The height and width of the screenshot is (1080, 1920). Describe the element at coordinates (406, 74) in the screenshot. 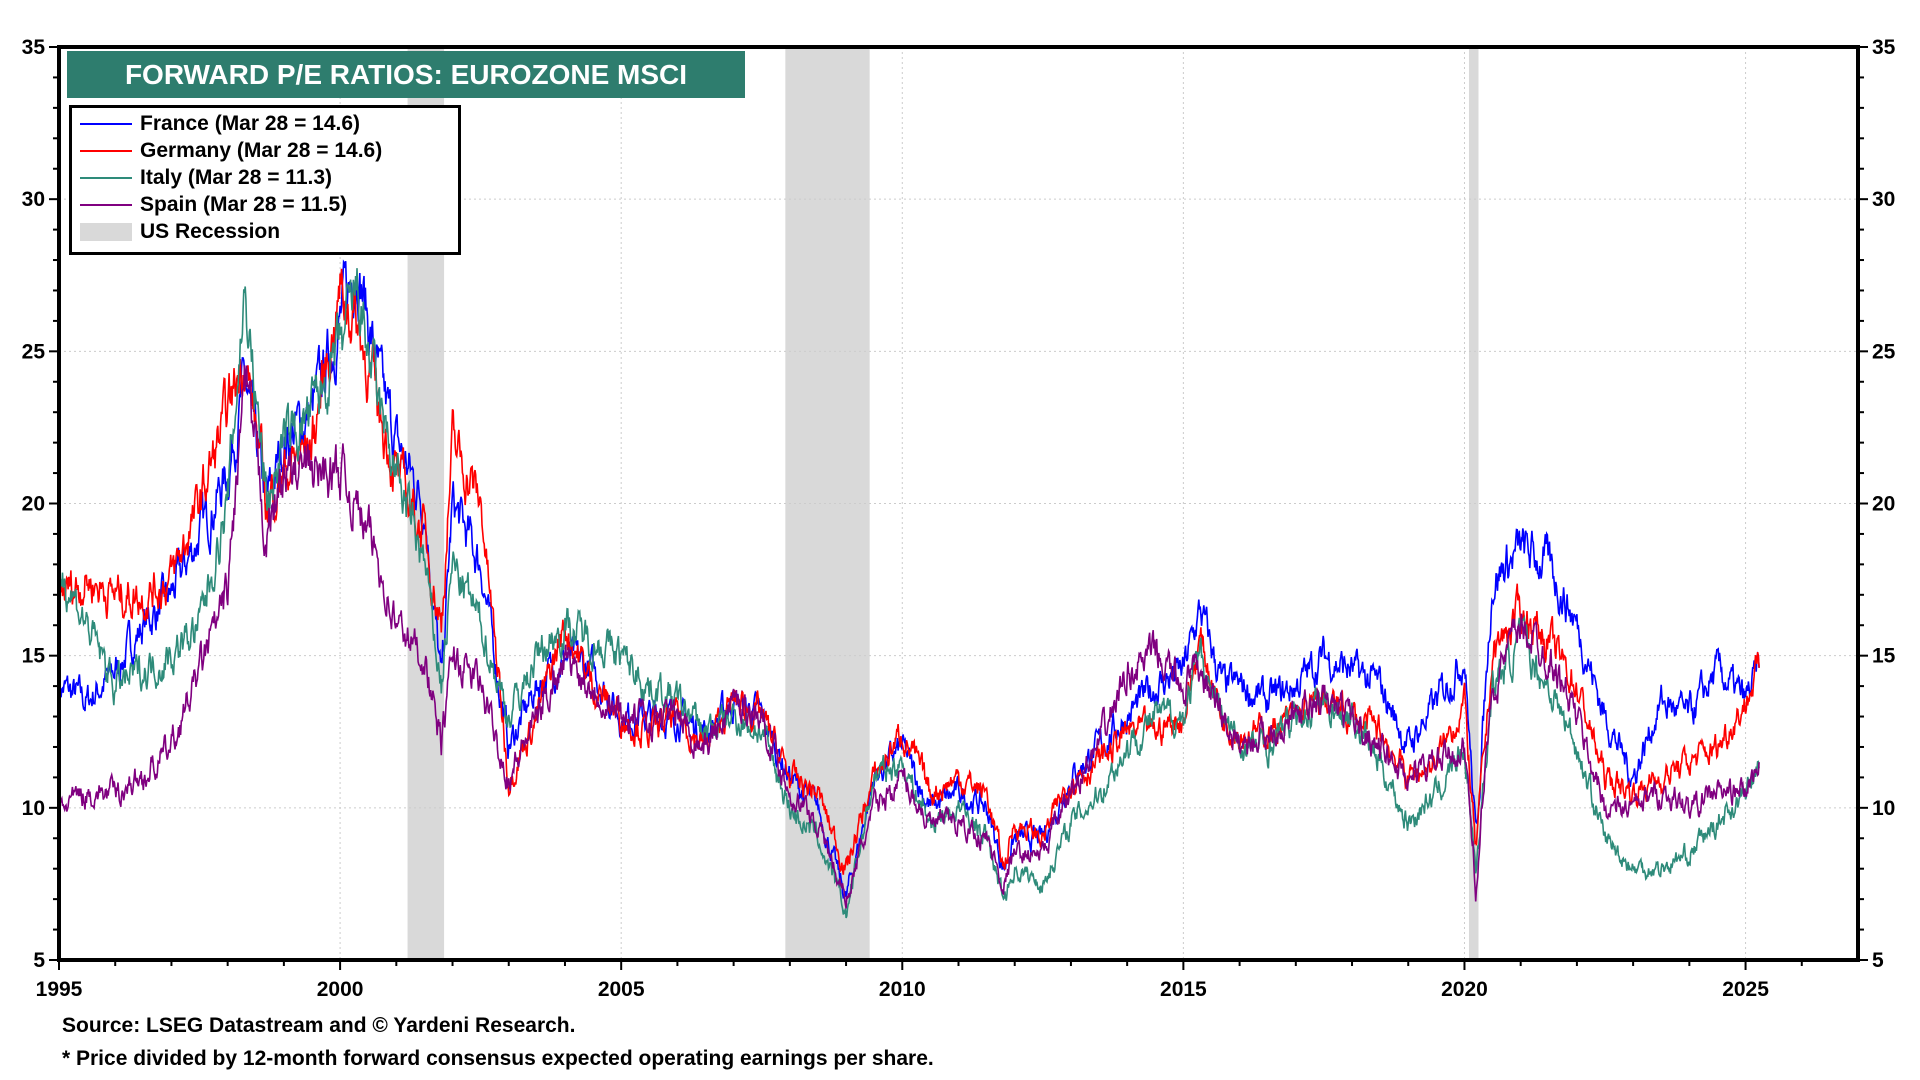

I see `chart-title: FORWARD P/E RATIOS: EUROZONE MSCI` at that location.